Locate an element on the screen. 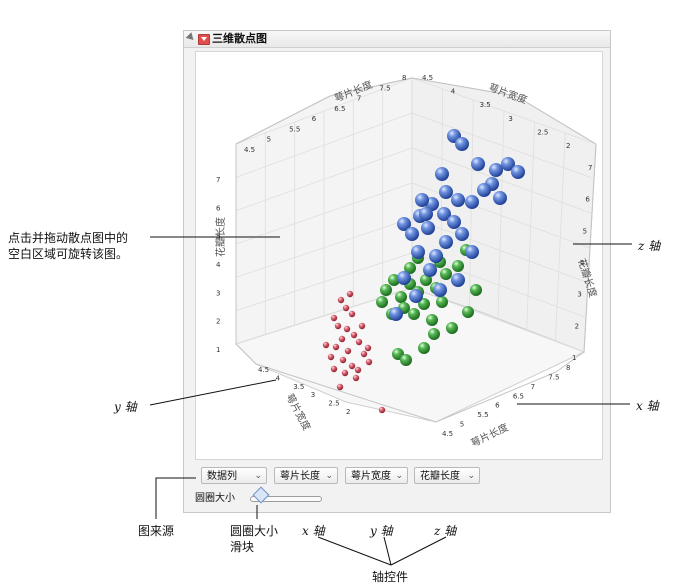 The width and height of the screenshot is (694, 586). tick-label-bottom-left: 4 is located at coordinates (278, 378).